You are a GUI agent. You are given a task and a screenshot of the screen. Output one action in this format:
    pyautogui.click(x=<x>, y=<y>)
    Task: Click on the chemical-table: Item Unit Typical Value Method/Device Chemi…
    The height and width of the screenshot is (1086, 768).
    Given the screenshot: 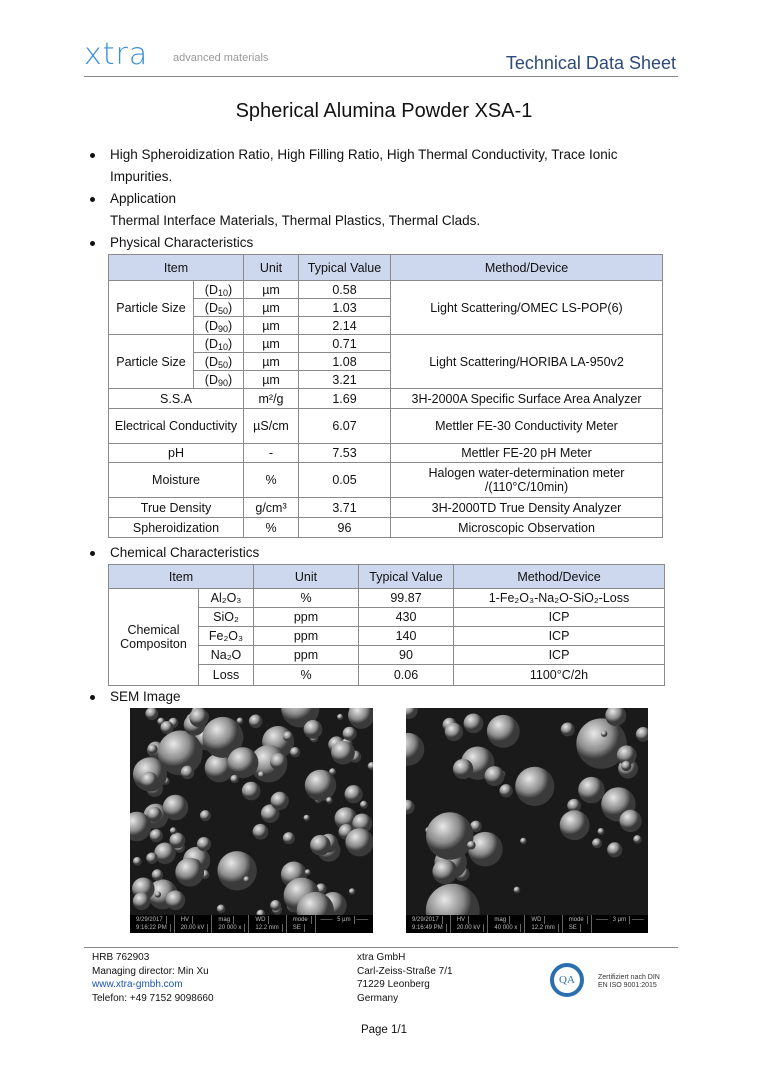 What is the action you would take?
    pyautogui.click(x=386, y=625)
    